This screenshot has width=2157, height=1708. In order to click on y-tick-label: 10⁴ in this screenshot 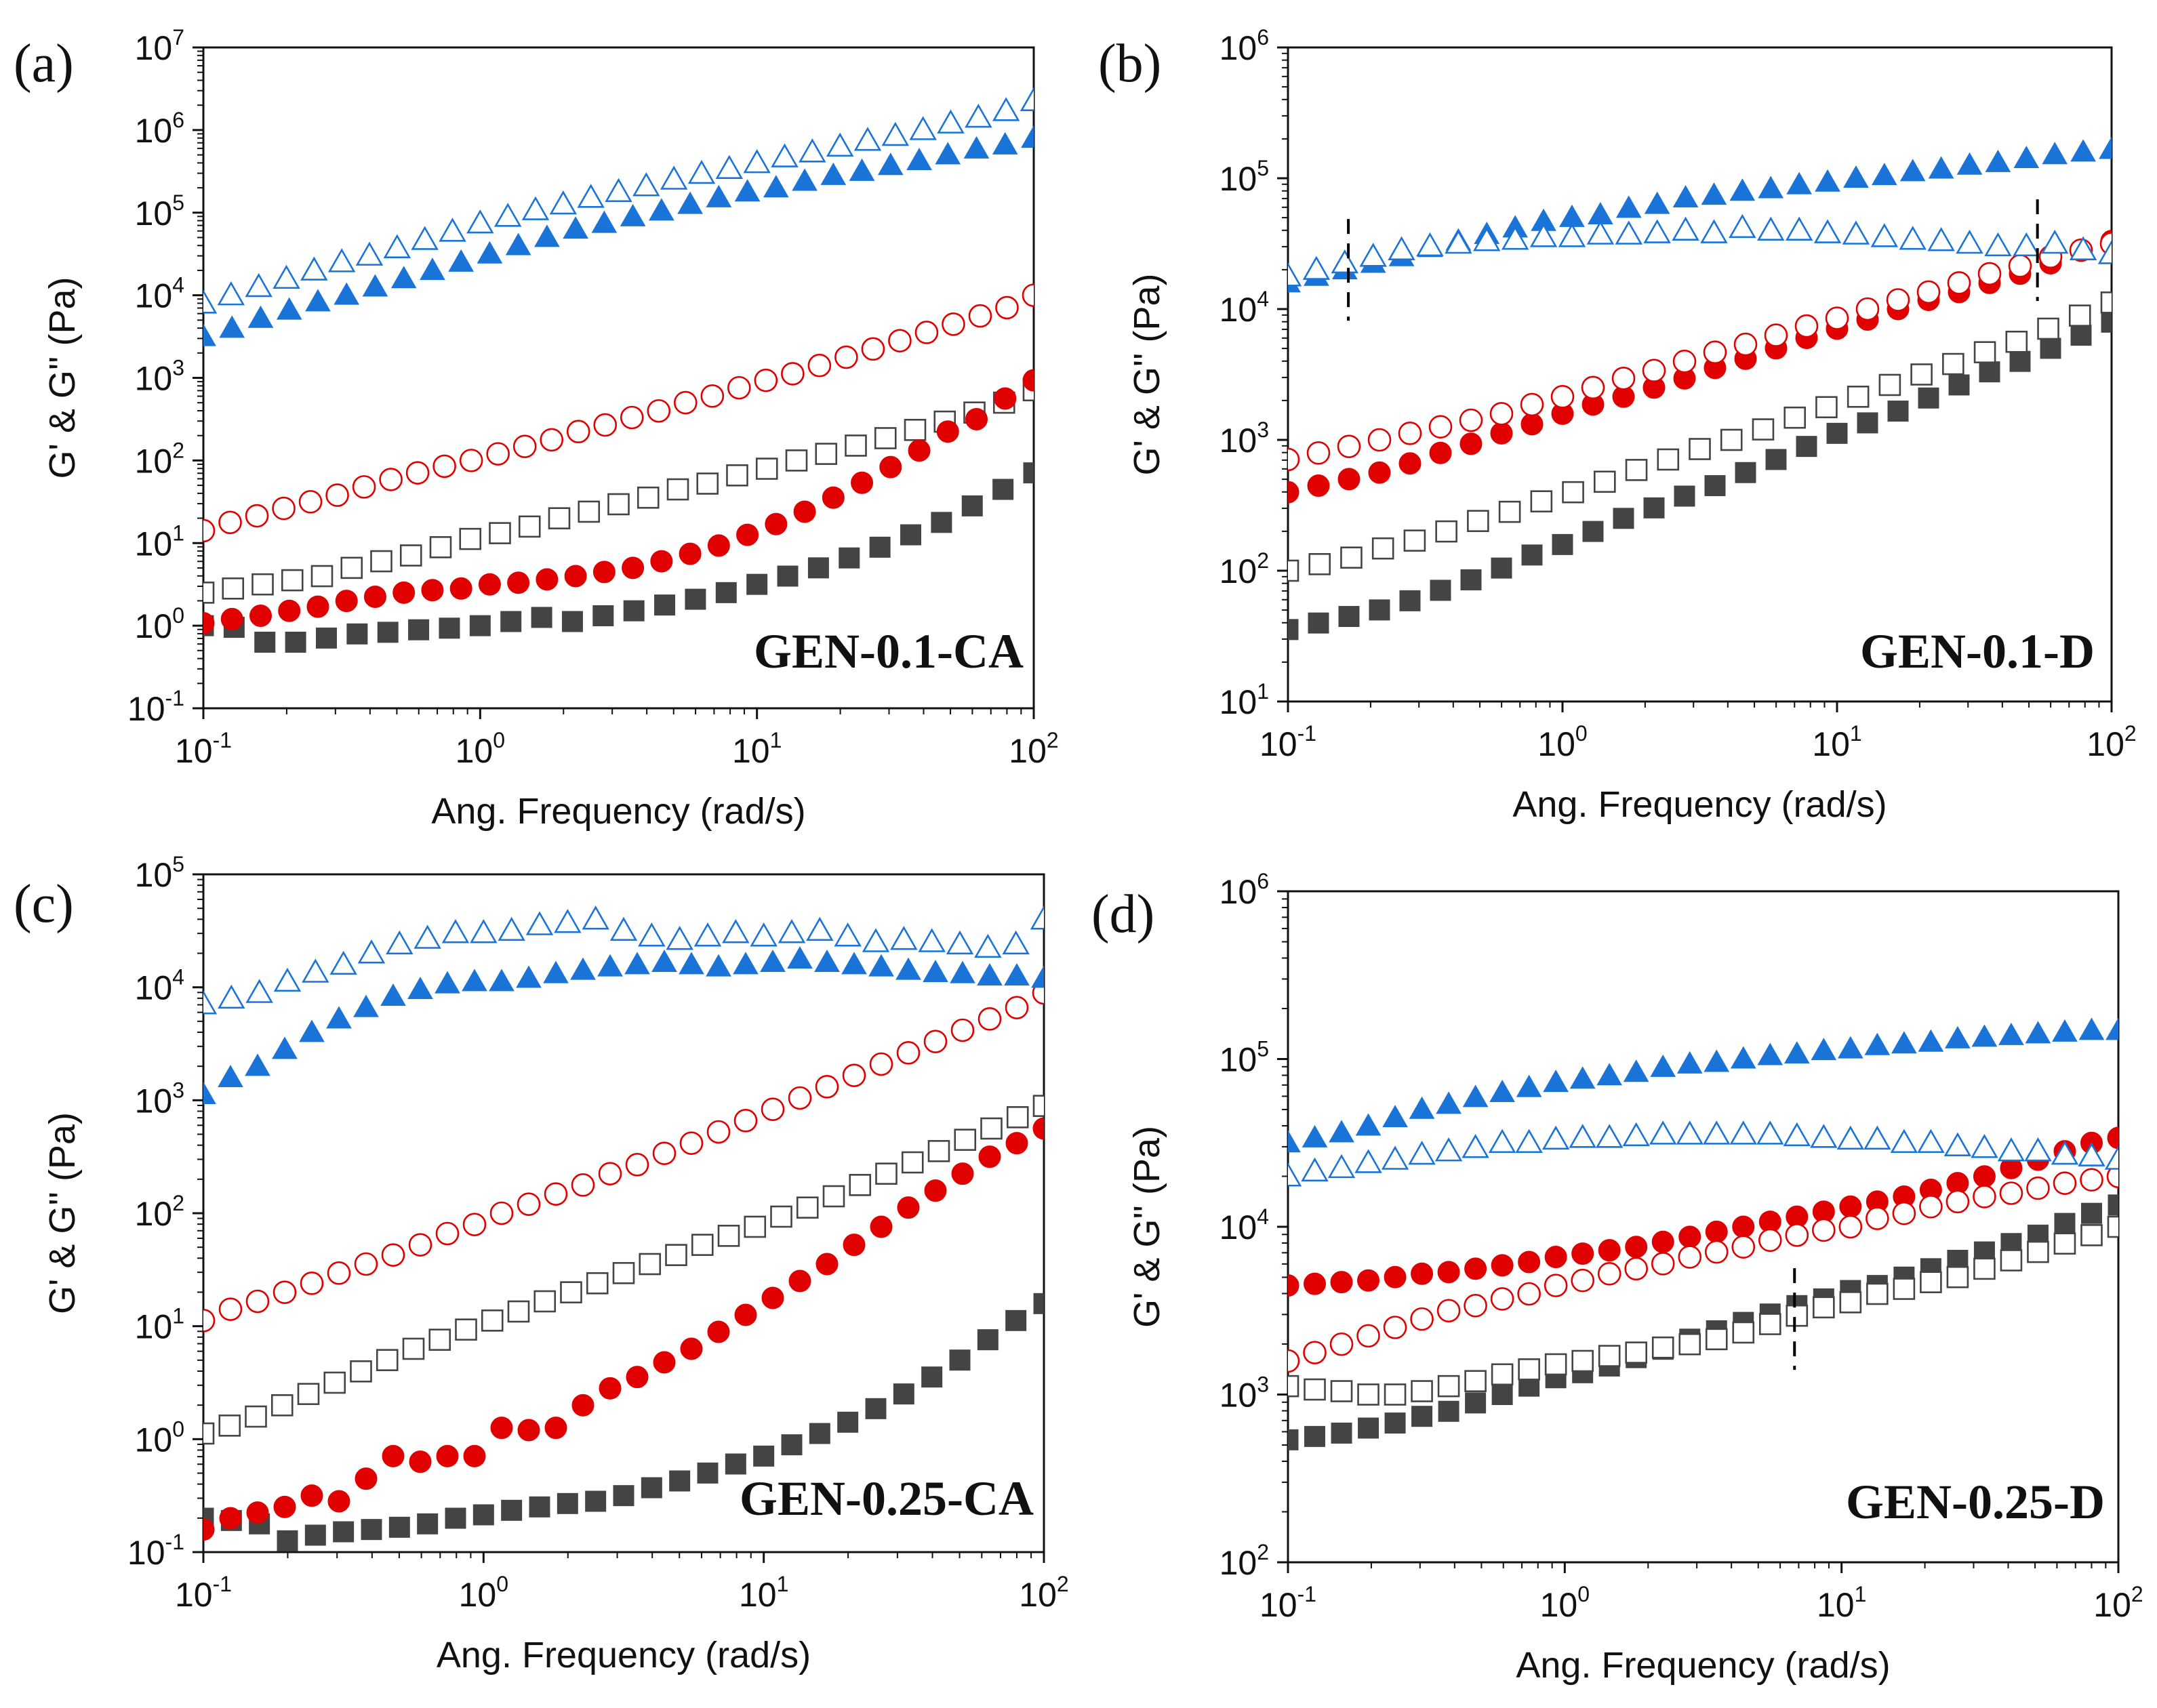, I will do `click(1244, 308)`.